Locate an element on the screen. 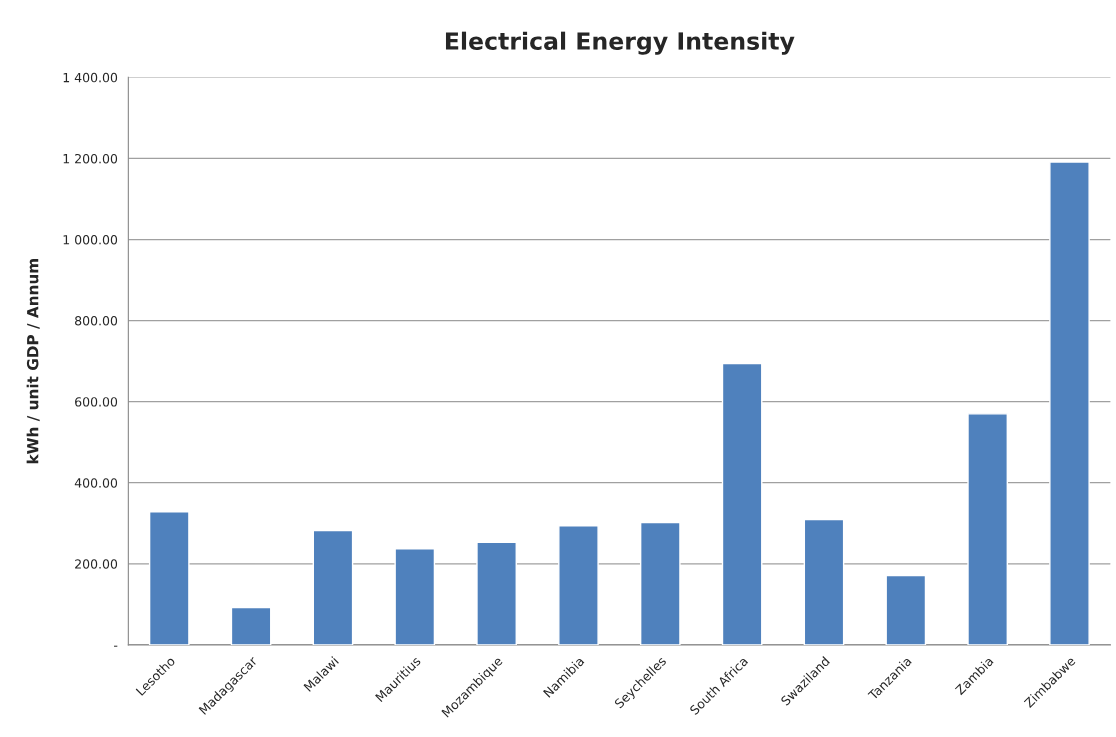 The image size is (1116, 737). y-tick-label: 1 400.00 is located at coordinates (90, 77).